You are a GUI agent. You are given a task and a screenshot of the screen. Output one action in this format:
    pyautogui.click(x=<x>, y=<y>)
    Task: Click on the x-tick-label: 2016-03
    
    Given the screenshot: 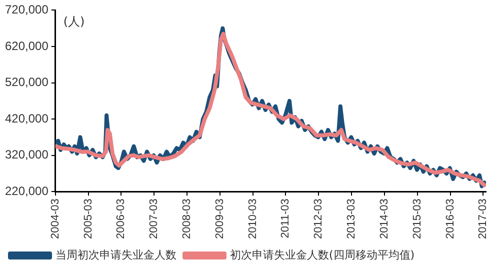 What is the action you would take?
    pyautogui.click(x=450, y=219)
    